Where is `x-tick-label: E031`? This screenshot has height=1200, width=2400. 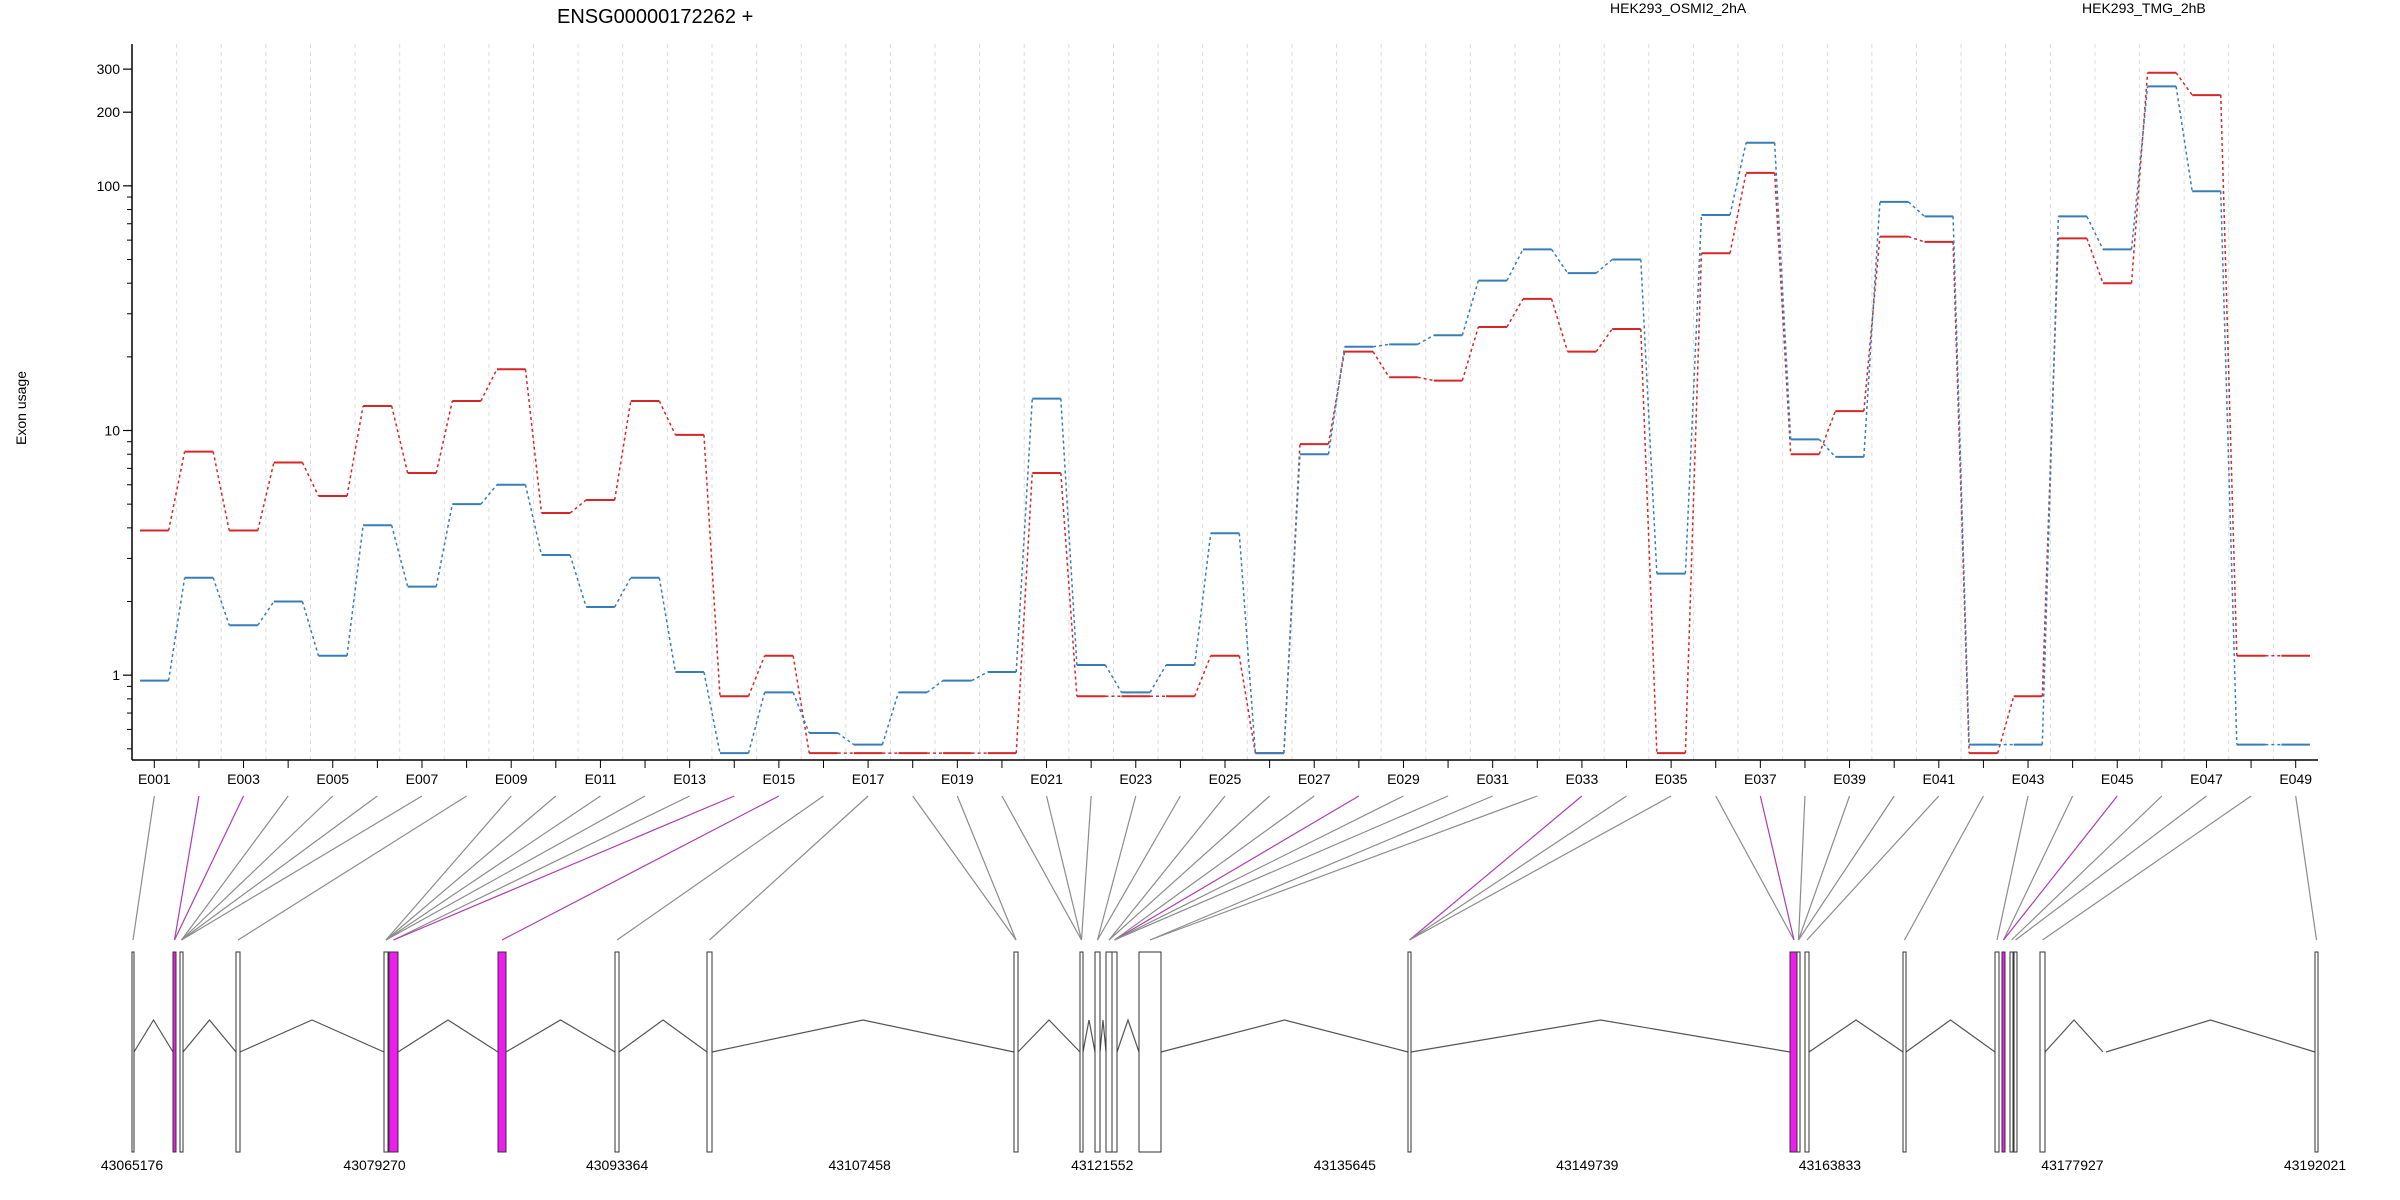
x-tick-label: E031 is located at coordinates (1492, 779).